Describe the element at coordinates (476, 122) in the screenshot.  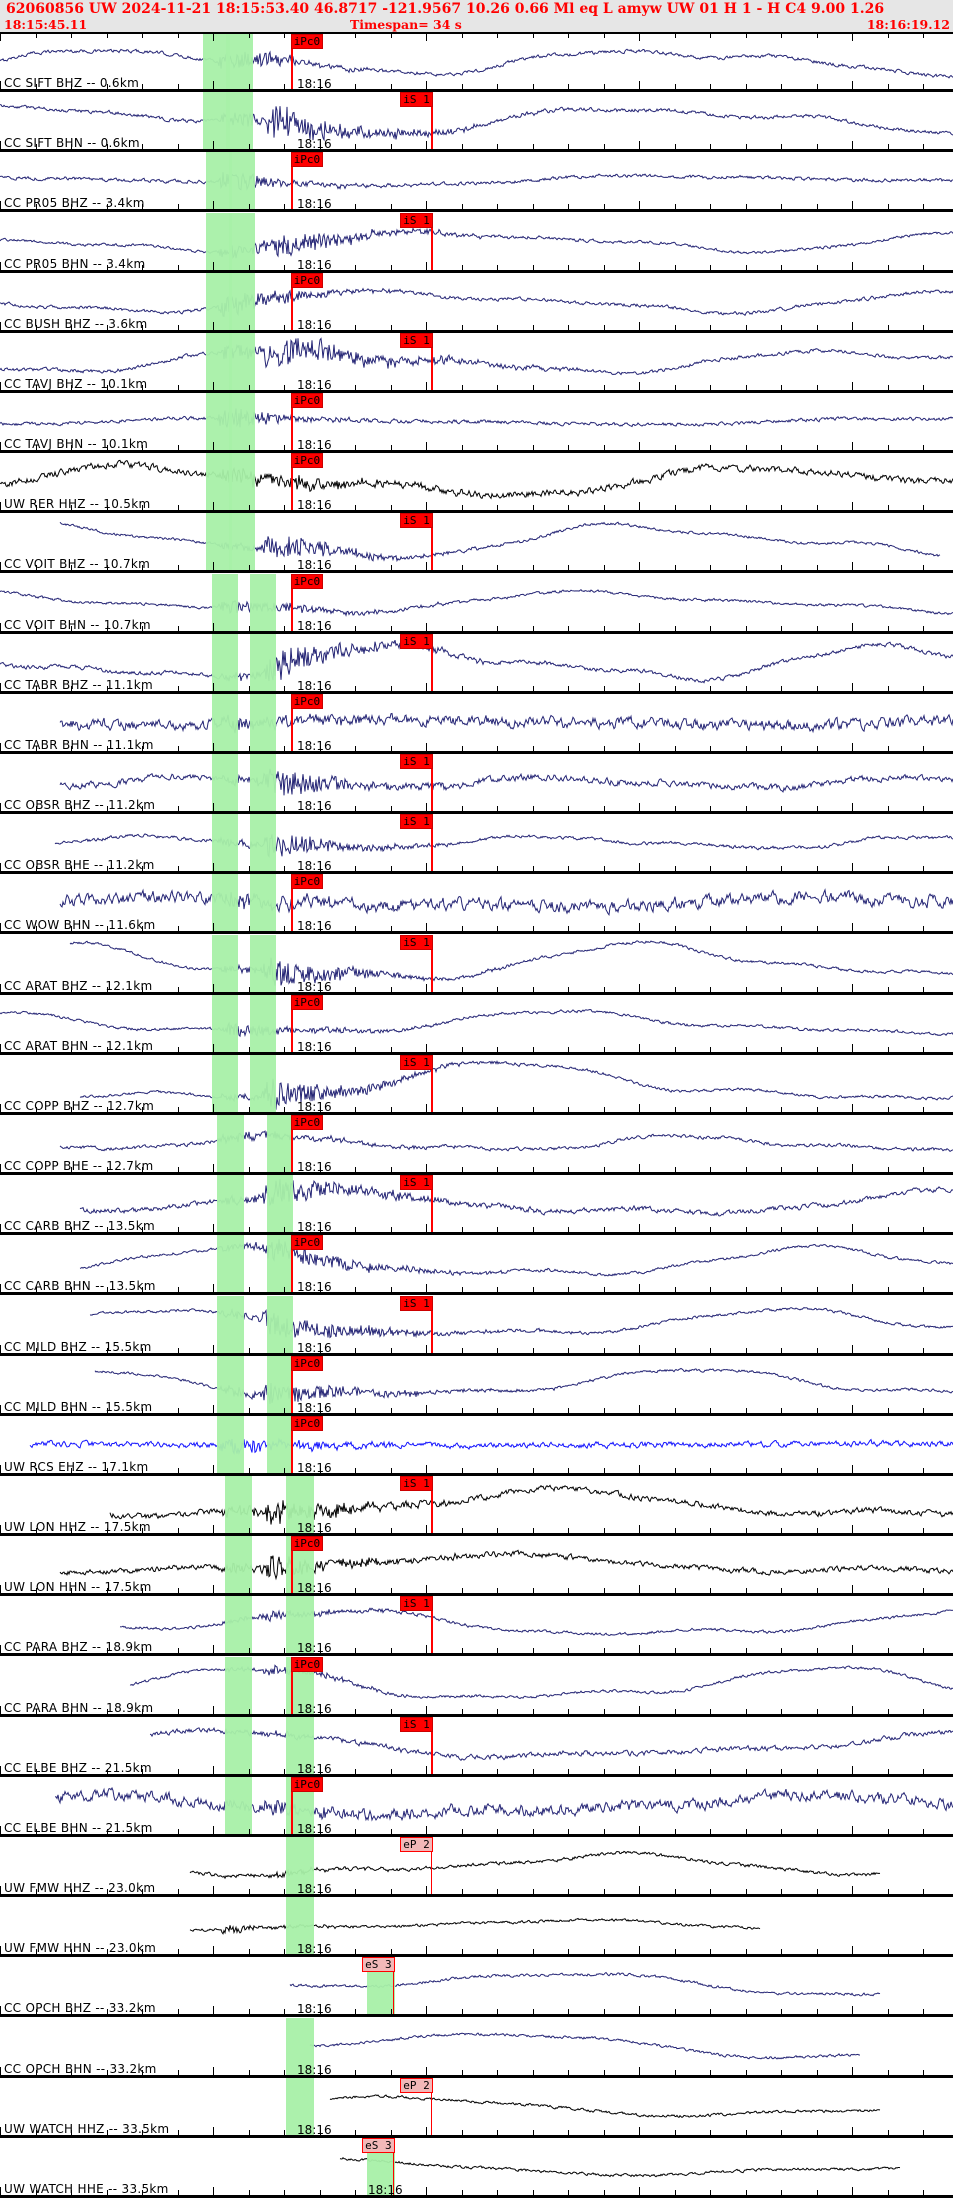
I see `trace-row: iS 1 CC SIFT BHN -- 0.6km 18:16` at that location.